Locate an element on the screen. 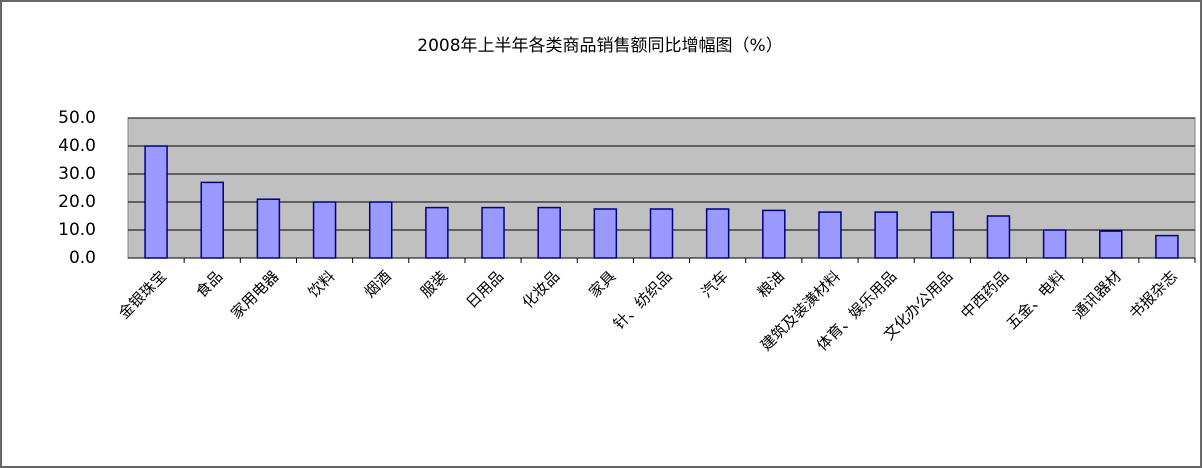  y-tick-label: 10.0 is located at coordinates (77, 230).